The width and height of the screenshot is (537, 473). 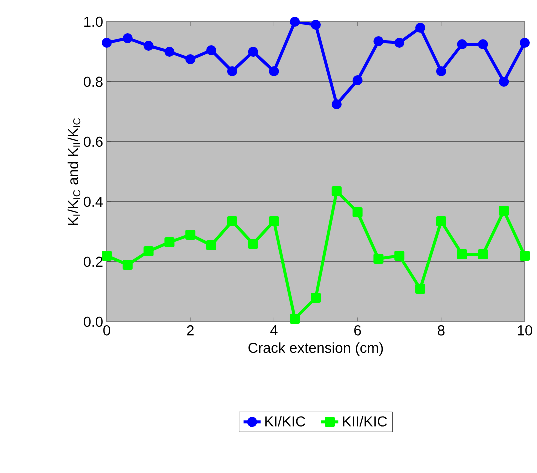 What do you see at coordinates (93, 262) in the screenshot?
I see `y-tick-label: 0.2` at bounding box center [93, 262].